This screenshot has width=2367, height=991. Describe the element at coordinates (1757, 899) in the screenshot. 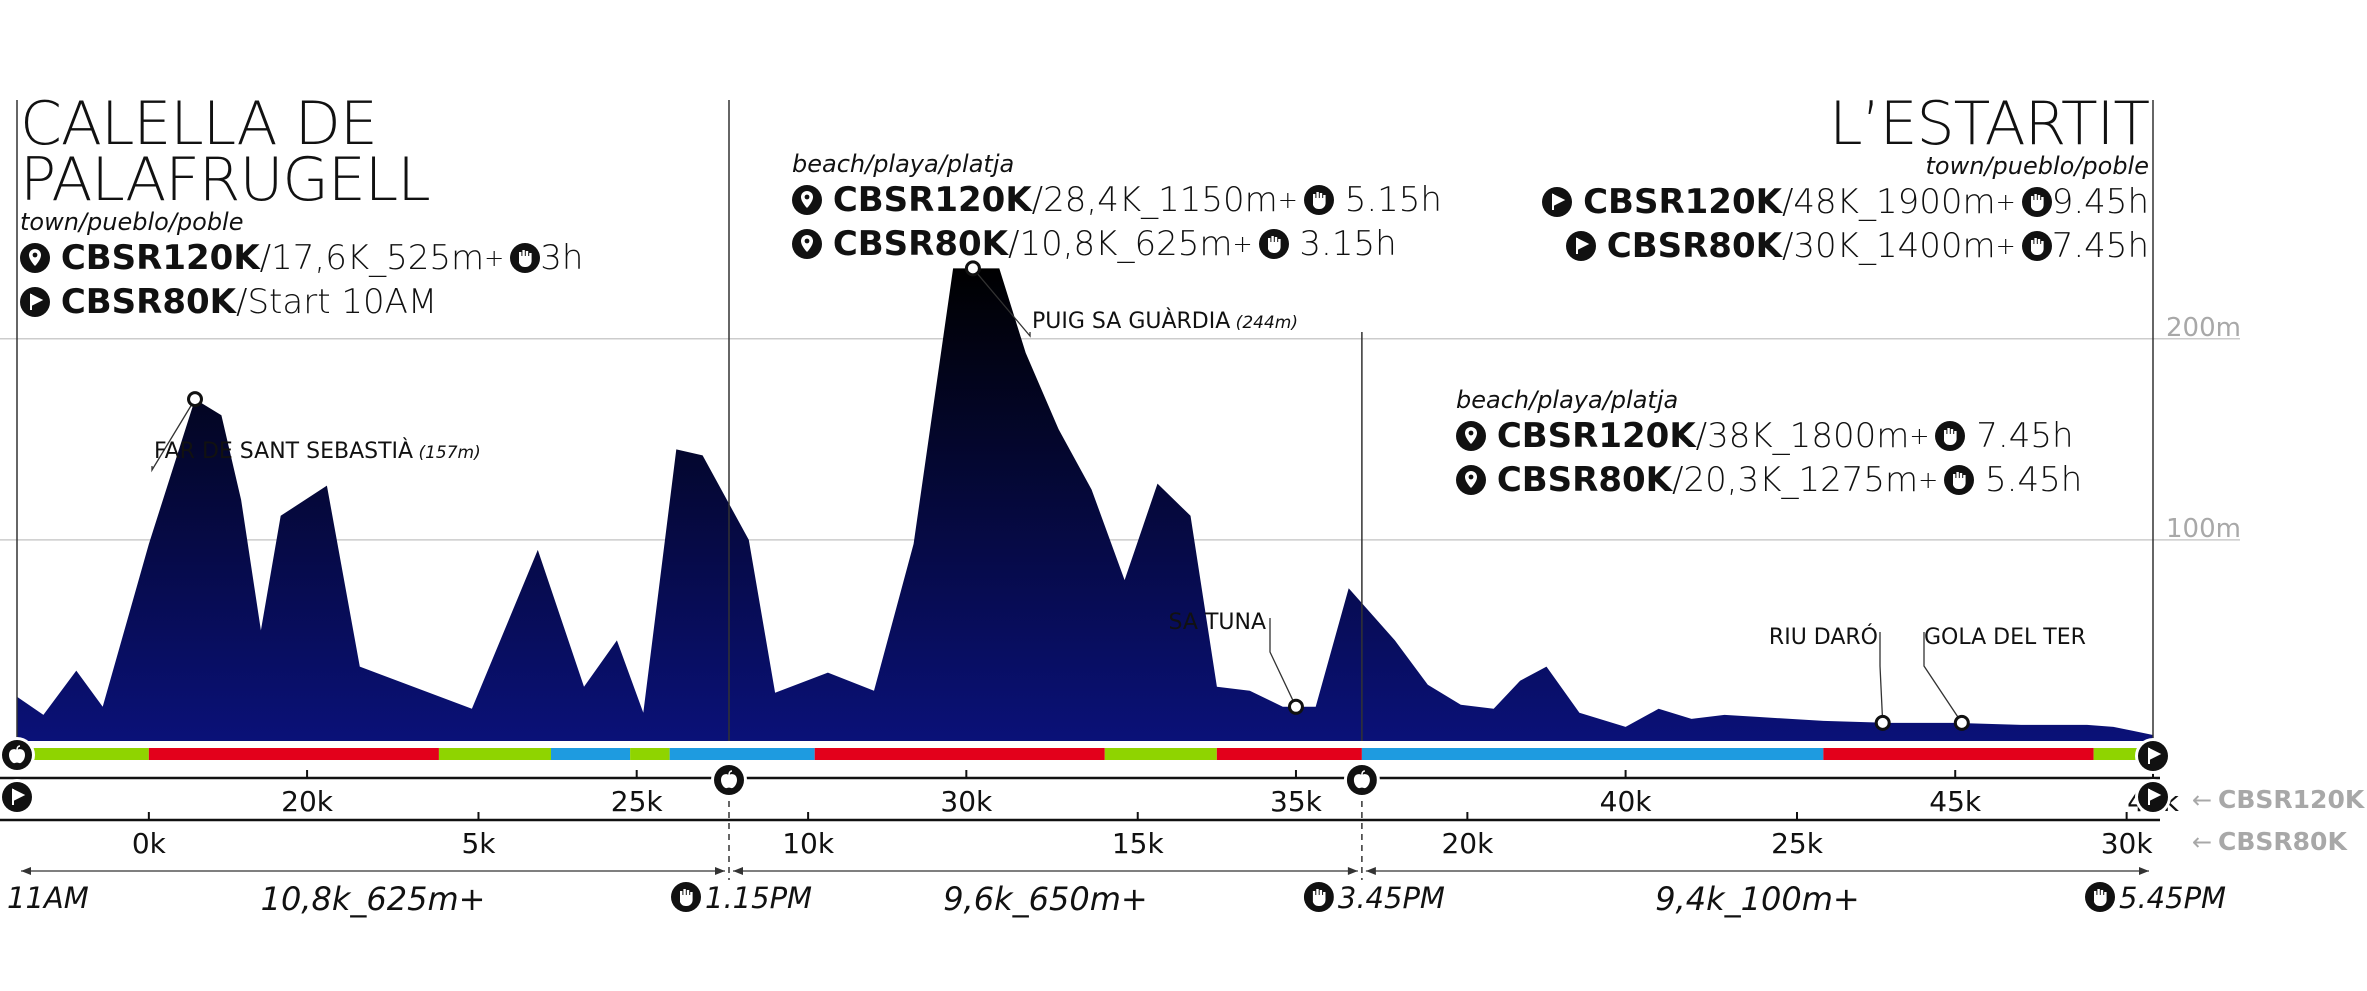

I see `section-summary: 9,4k_100m+` at that location.